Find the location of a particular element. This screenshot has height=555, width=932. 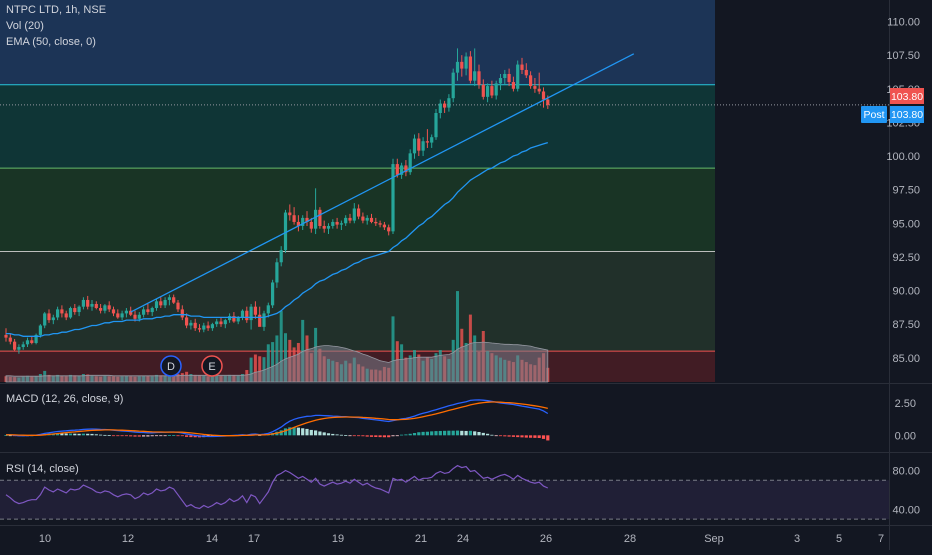

rsi-legend: RSI (14, close) is located at coordinates (42, 469).